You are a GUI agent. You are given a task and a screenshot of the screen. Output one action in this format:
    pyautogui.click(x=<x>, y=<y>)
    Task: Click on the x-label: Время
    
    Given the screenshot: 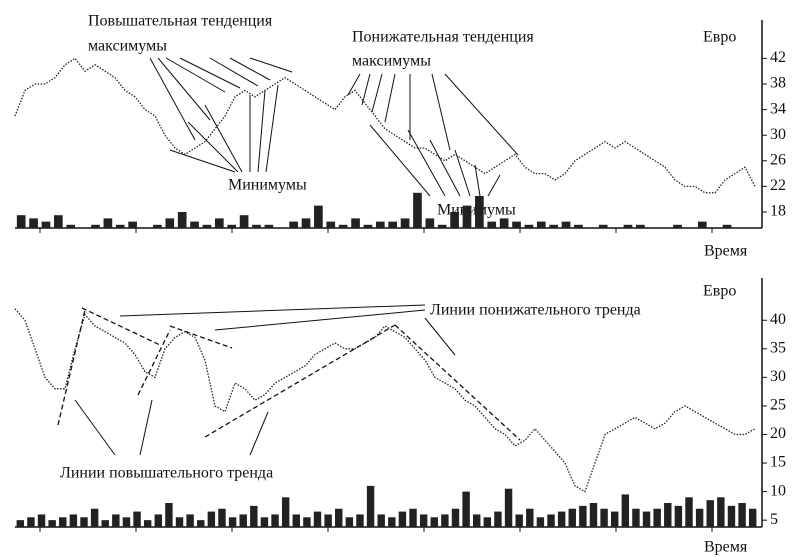 What is the action you would take?
    pyautogui.click(x=726, y=251)
    